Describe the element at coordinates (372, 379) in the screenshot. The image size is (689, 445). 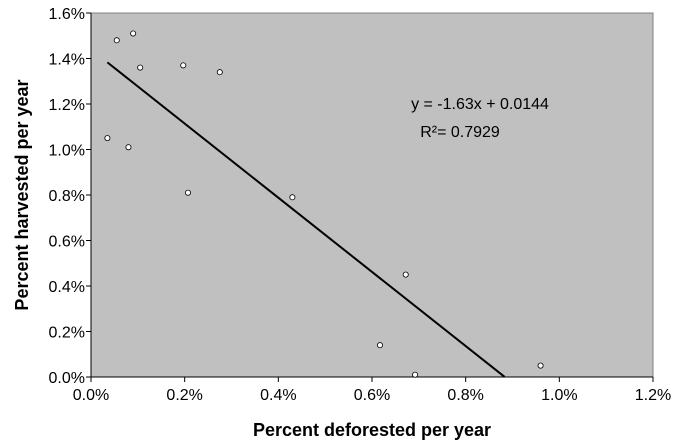
I see `x-tick-marks` at that location.